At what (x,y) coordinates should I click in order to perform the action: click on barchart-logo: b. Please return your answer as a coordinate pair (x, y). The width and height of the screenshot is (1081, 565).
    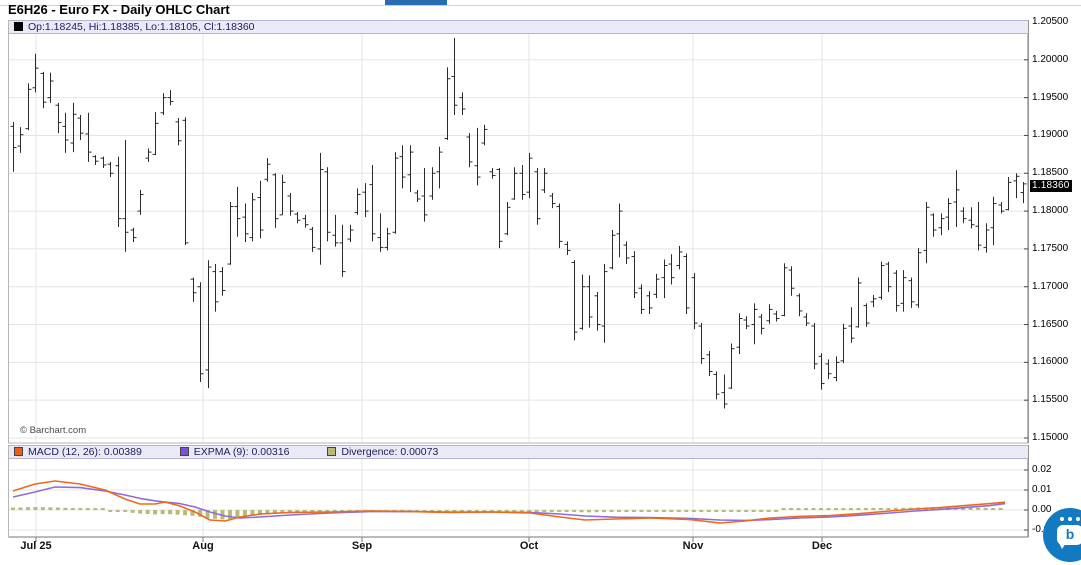
    Looking at the image, I should click on (1062, 535).